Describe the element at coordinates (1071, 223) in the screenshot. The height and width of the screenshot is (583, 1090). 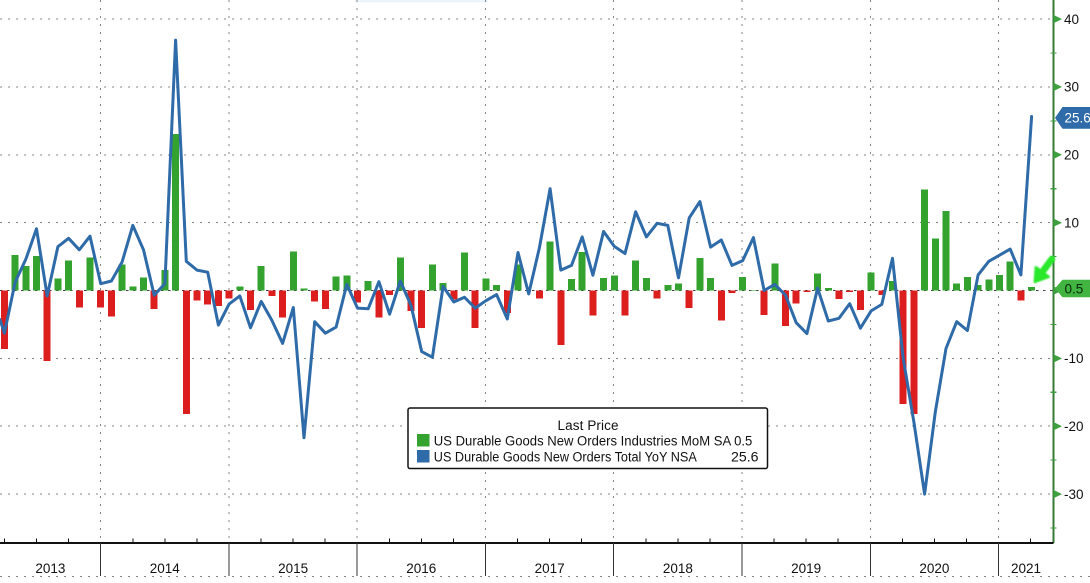
I see `svg-text: 10` at that location.